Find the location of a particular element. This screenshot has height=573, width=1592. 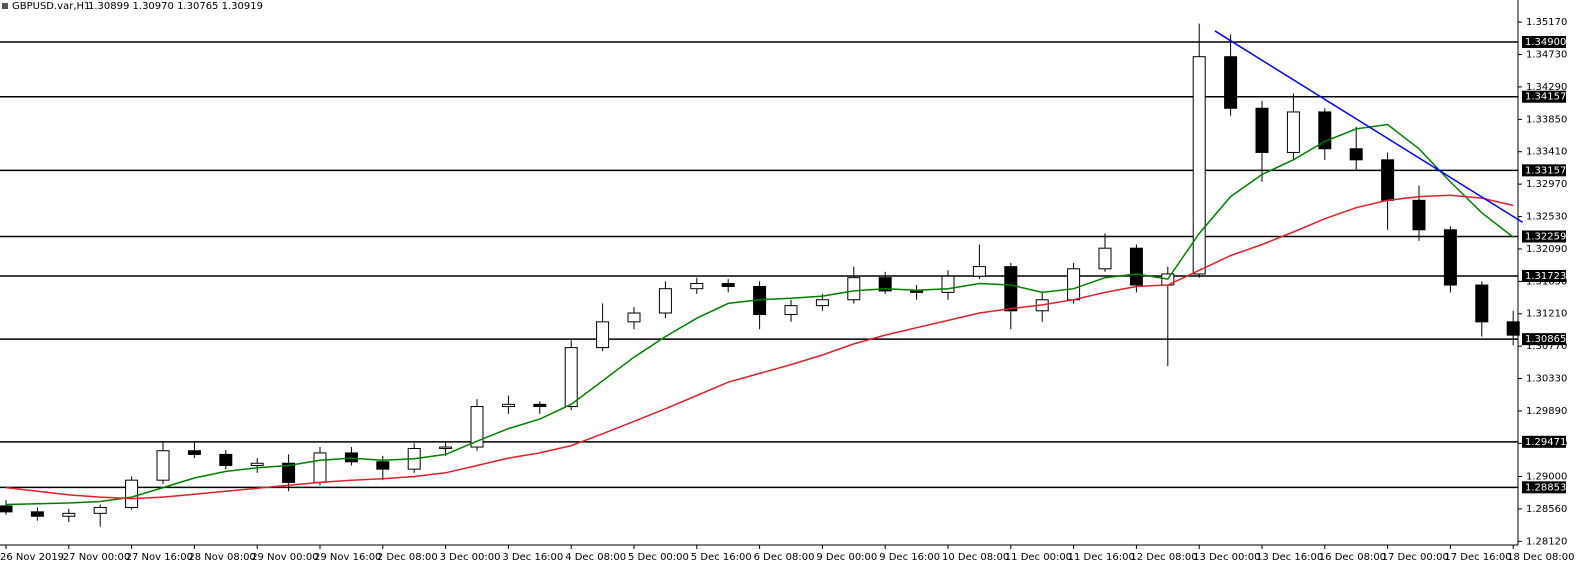

level-label: 1.30865 is located at coordinates (1545, 339).